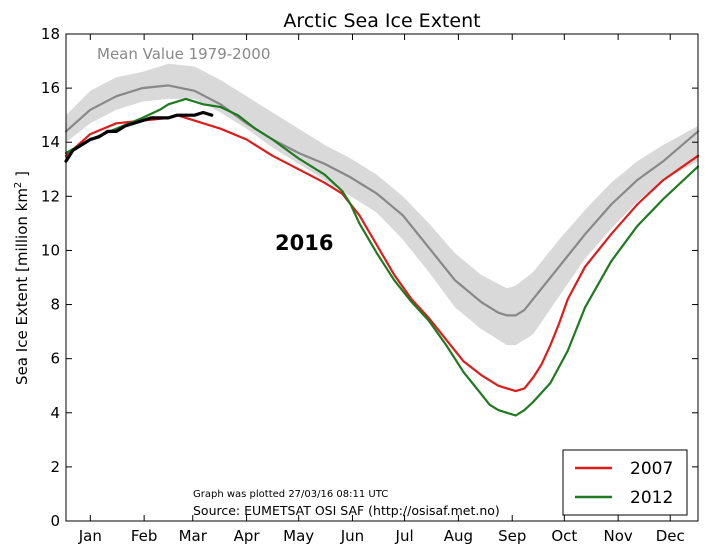  What do you see at coordinates (193, 536) in the screenshot?
I see `x-tick-label: Mar` at bounding box center [193, 536].